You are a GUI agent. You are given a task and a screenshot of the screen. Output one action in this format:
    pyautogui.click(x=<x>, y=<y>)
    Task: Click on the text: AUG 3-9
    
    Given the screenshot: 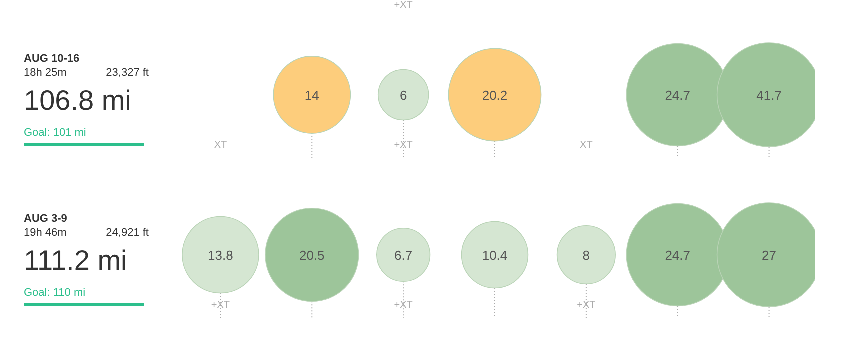 What is the action you would take?
    pyautogui.click(x=46, y=219)
    